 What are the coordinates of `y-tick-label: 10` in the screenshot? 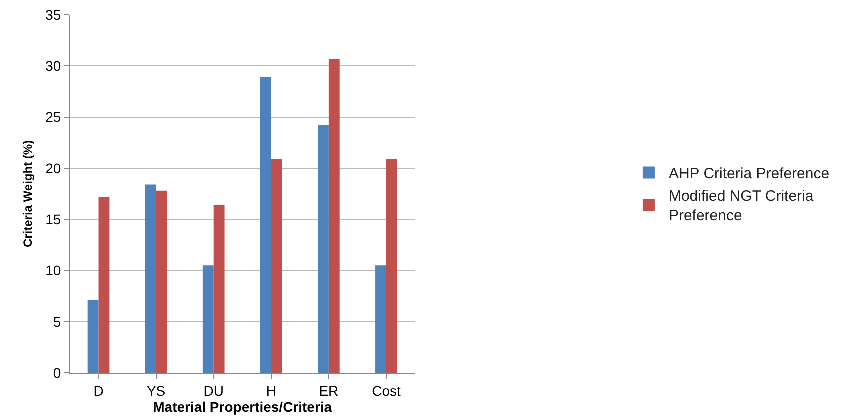 It's located at (54, 270).